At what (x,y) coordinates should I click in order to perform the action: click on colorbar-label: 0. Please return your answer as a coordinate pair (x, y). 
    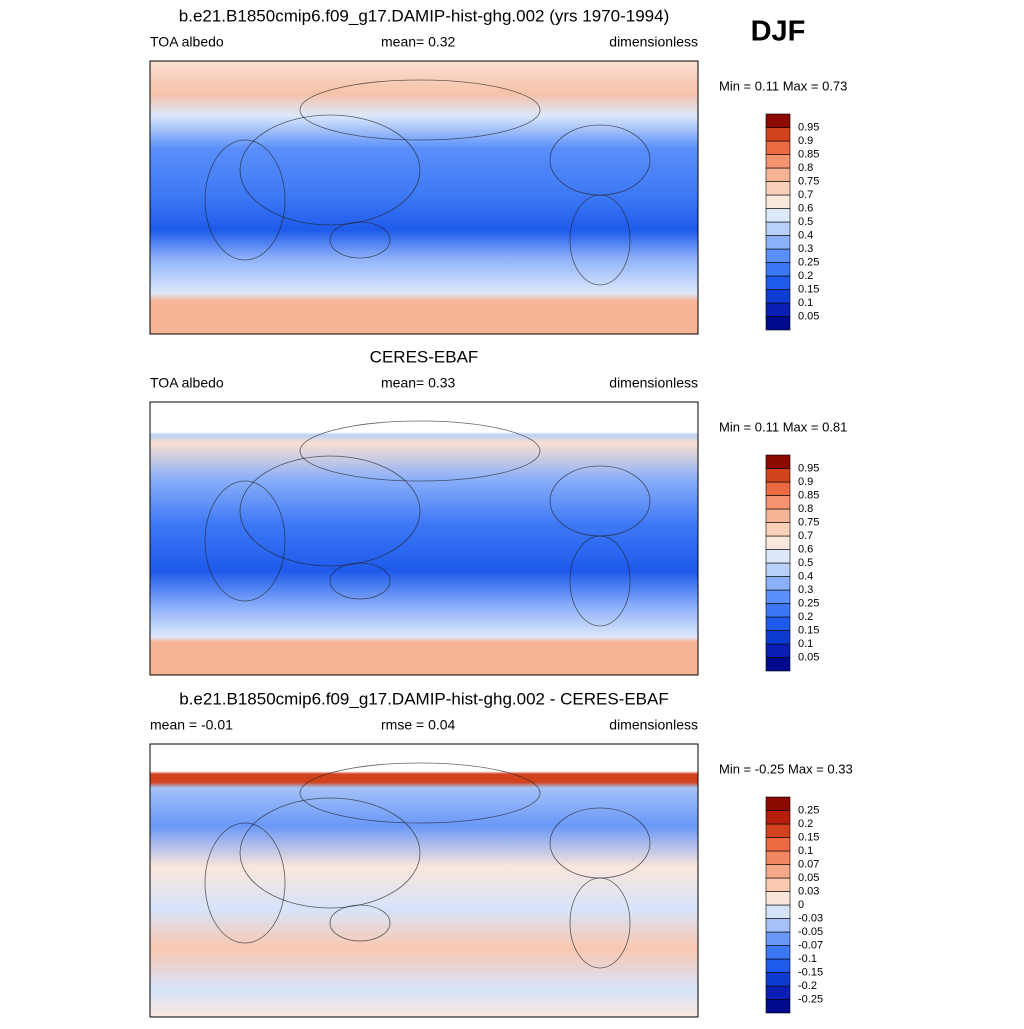
    Looking at the image, I should click on (801, 905).